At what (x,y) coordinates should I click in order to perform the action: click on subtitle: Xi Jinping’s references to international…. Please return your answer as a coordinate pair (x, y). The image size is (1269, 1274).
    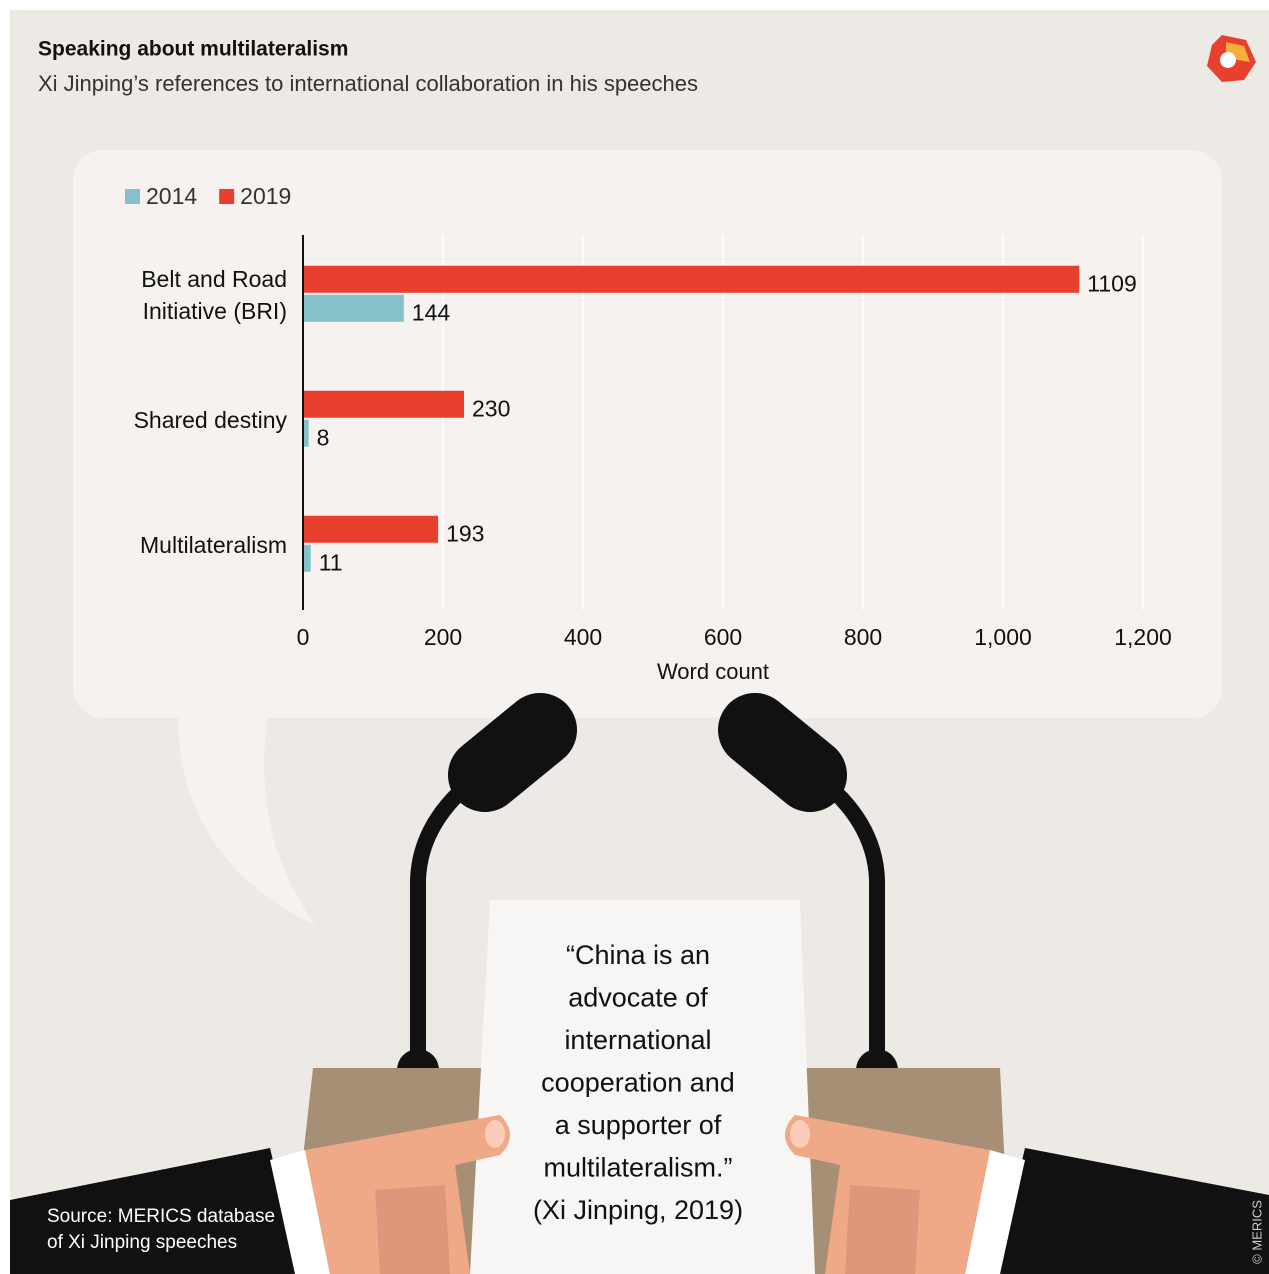
    Looking at the image, I should click on (368, 83).